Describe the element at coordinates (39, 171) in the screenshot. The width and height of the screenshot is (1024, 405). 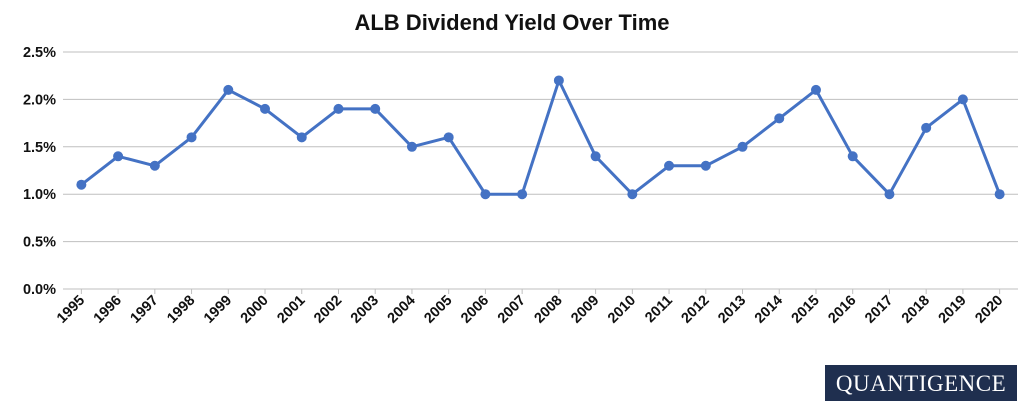
I see `y-axis-ticks: 0.0% 0.5% 1.0% 1.5% 2.0% 2.5%` at that location.